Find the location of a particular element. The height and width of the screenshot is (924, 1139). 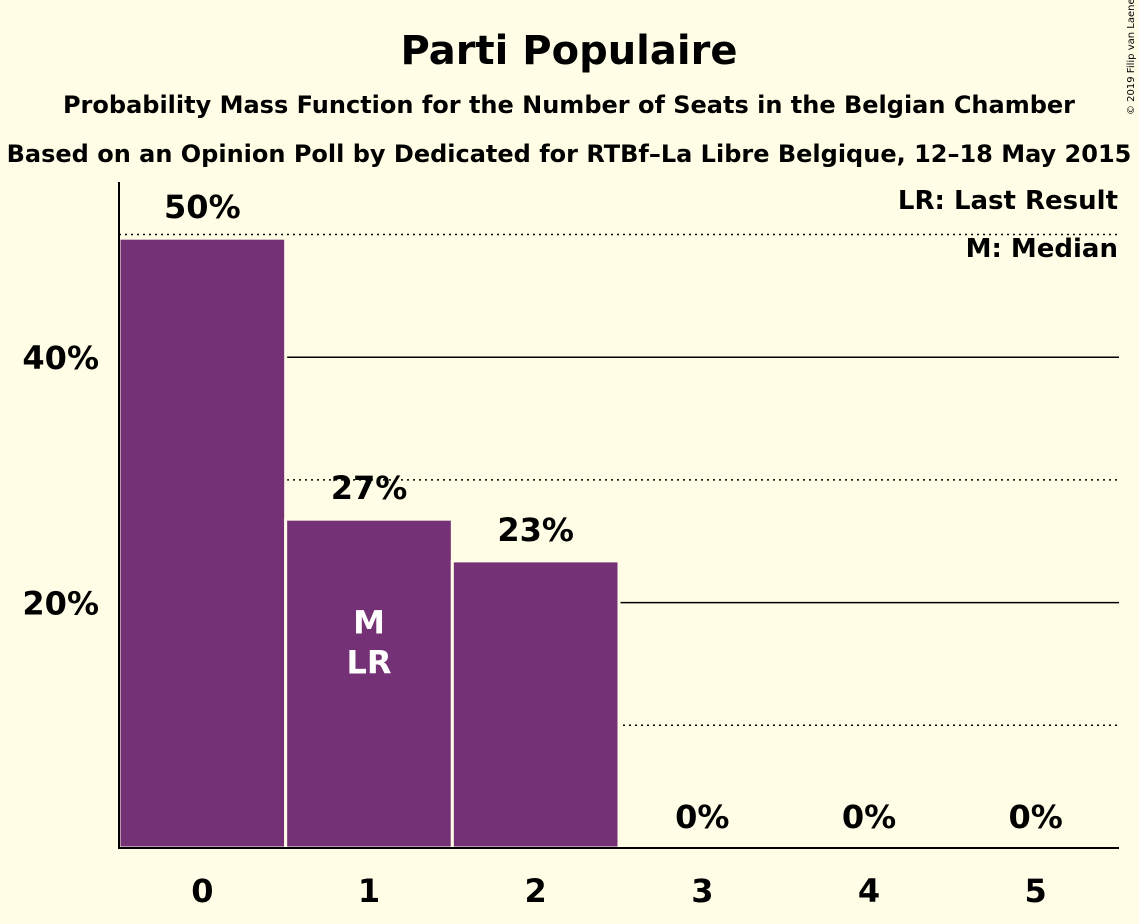

bar-value-label: 50% is located at coordinates (202, 207).